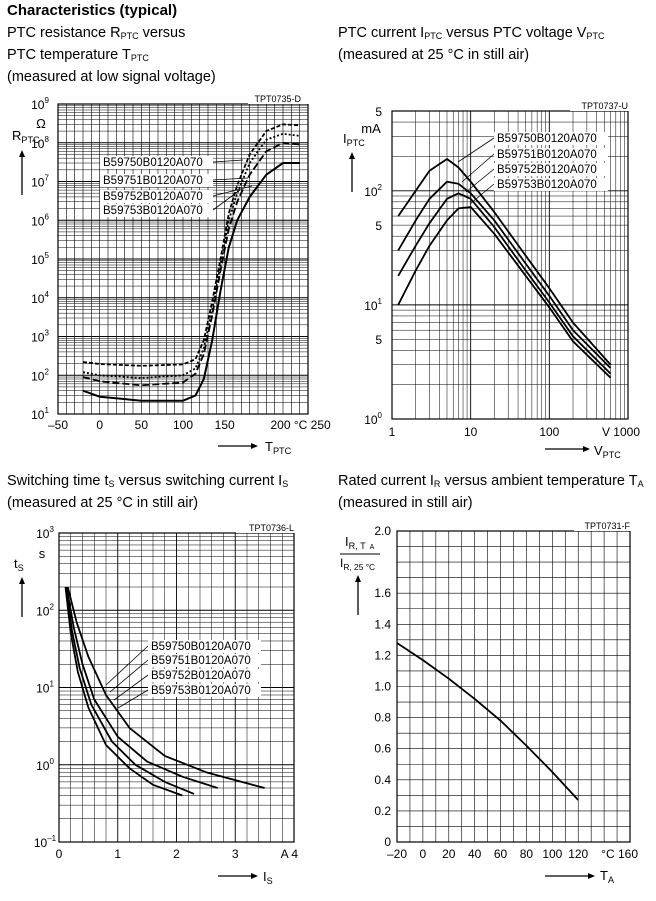 The image size is (656, 901). I want to click on page-title: Characteristics (typical), so click(92, 10).